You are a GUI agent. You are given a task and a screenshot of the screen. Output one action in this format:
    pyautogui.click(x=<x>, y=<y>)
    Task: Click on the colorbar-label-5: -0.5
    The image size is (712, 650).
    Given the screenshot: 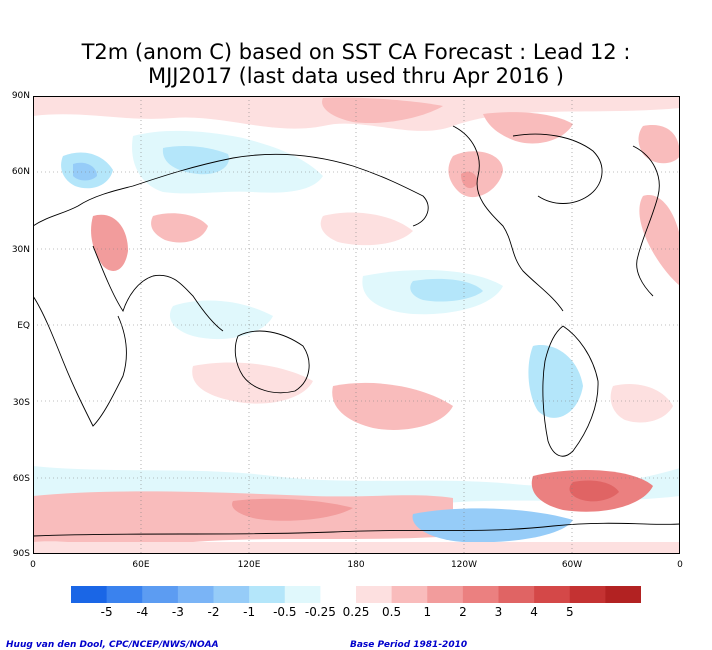 What is the action you would take?
    pyautogui.click(x=285, y=612)
    